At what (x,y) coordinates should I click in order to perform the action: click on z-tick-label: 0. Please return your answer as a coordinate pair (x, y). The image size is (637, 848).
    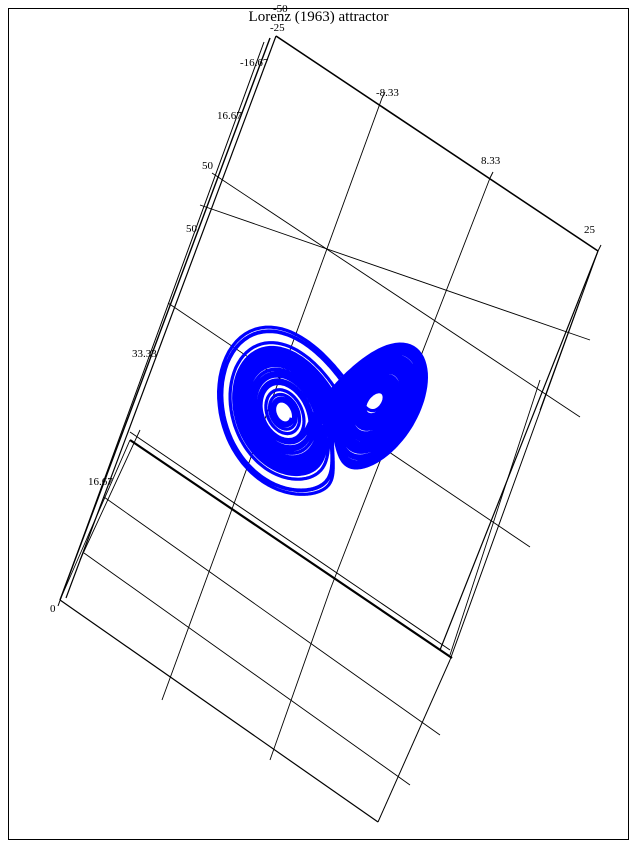
    Looking at the image, I should click on (53, 609).